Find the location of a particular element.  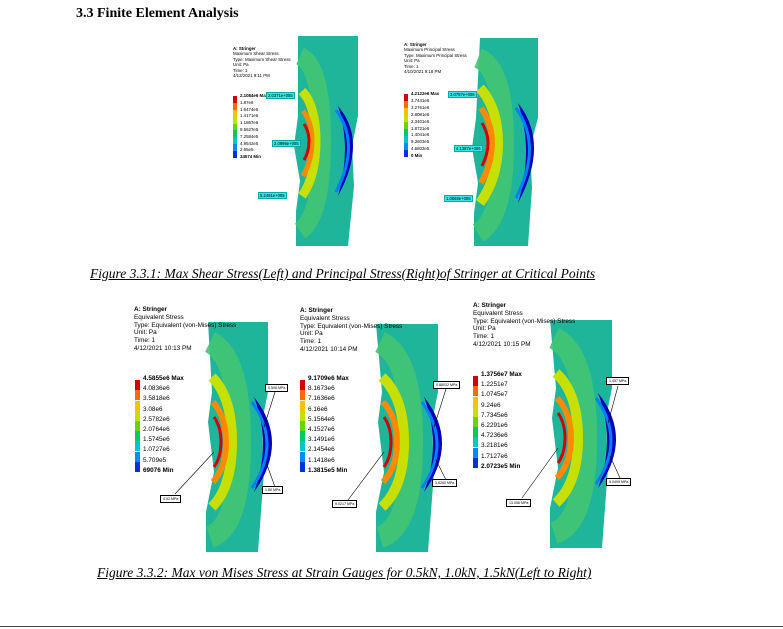

legend-label: 0 Min is located at coordinates (417, 156).